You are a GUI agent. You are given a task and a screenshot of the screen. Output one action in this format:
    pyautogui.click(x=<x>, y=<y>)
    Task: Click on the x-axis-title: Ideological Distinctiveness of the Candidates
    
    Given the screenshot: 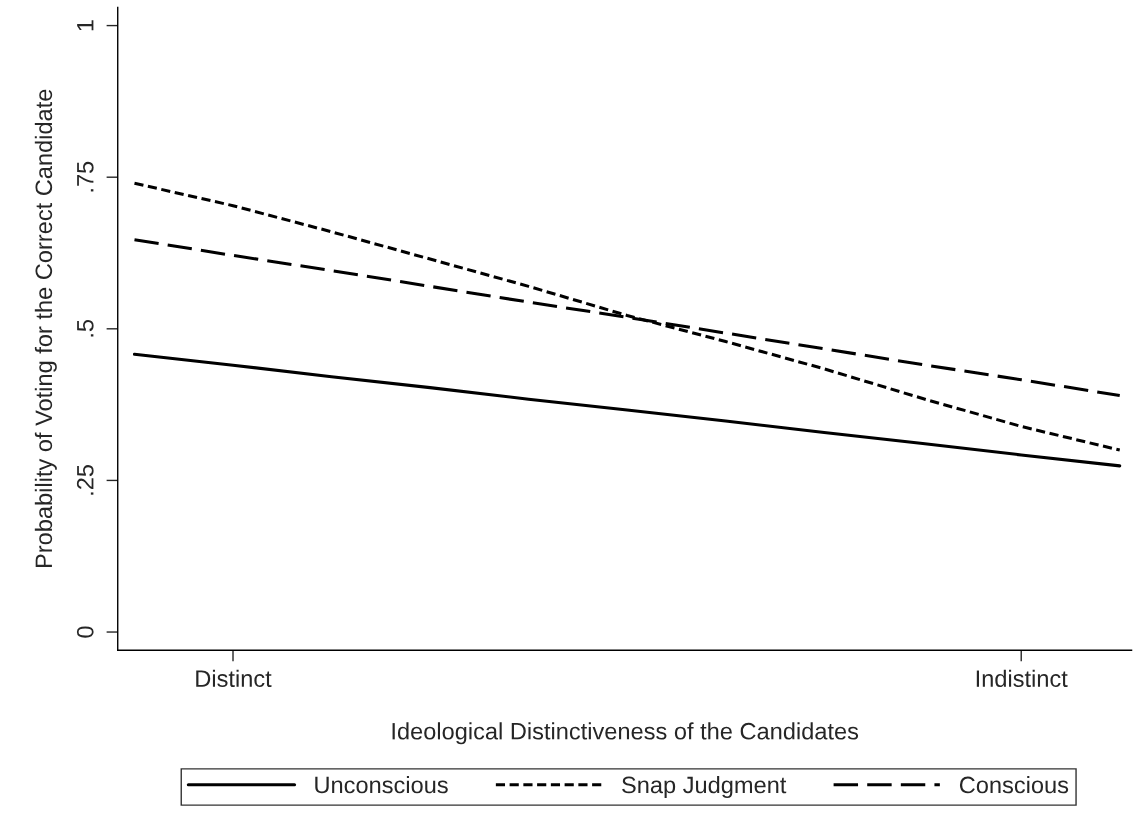 What is the action you would take?
    pyautogui.click(x=625, y=733)
    